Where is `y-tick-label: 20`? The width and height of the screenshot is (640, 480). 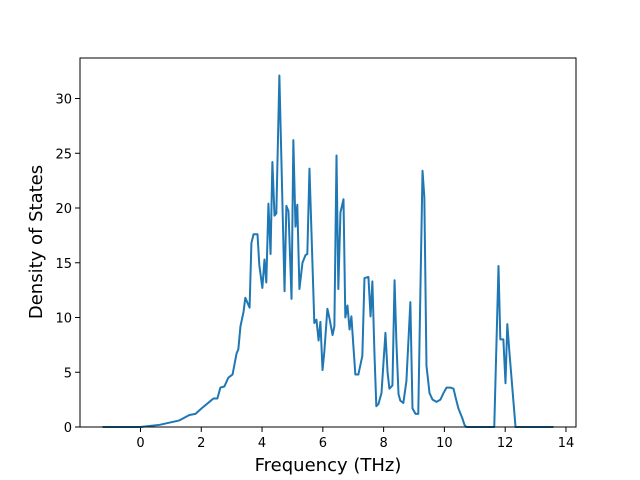 y-tick-label: 20 is located at coordinates (63, 209).